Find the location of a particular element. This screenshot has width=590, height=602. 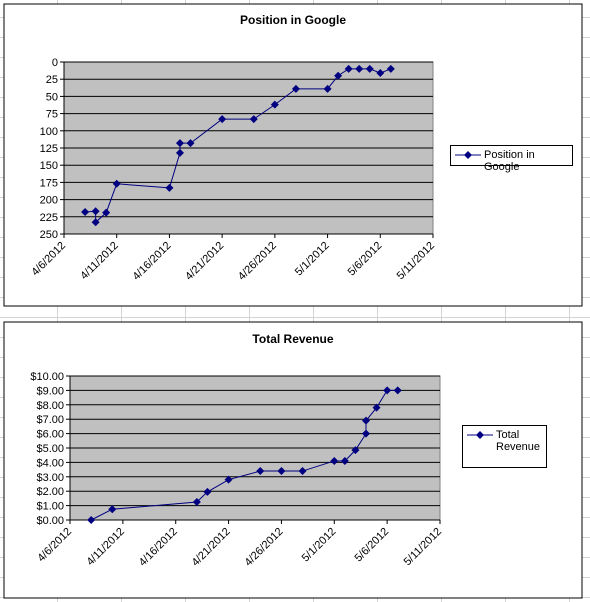

series-line is located at coordinates (244, 455).